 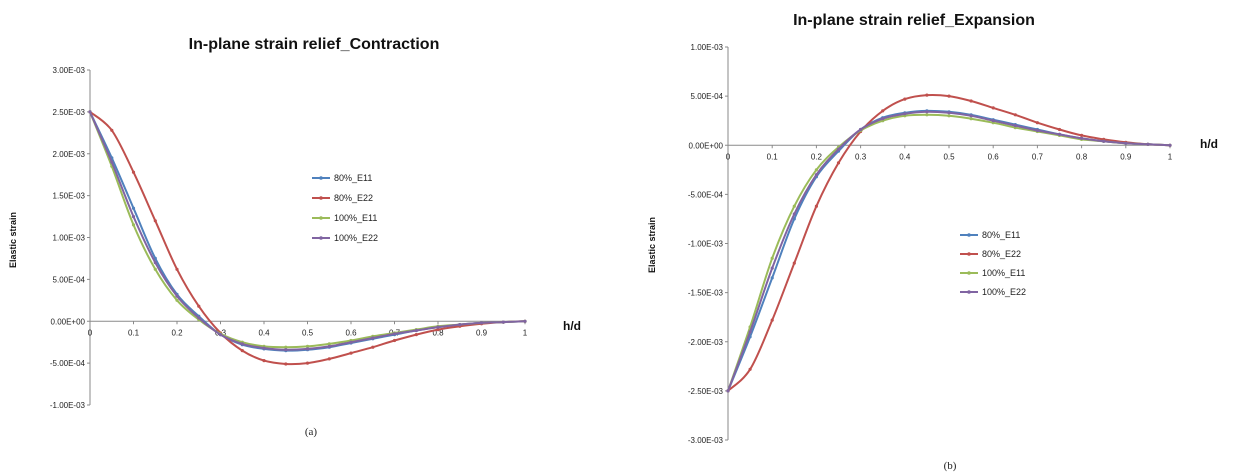 What do you see at coordinates (914, 20) in the screenshot?
I see `chart-title: In-plane strain relief_Expansion` at bounding box center [914, 20].